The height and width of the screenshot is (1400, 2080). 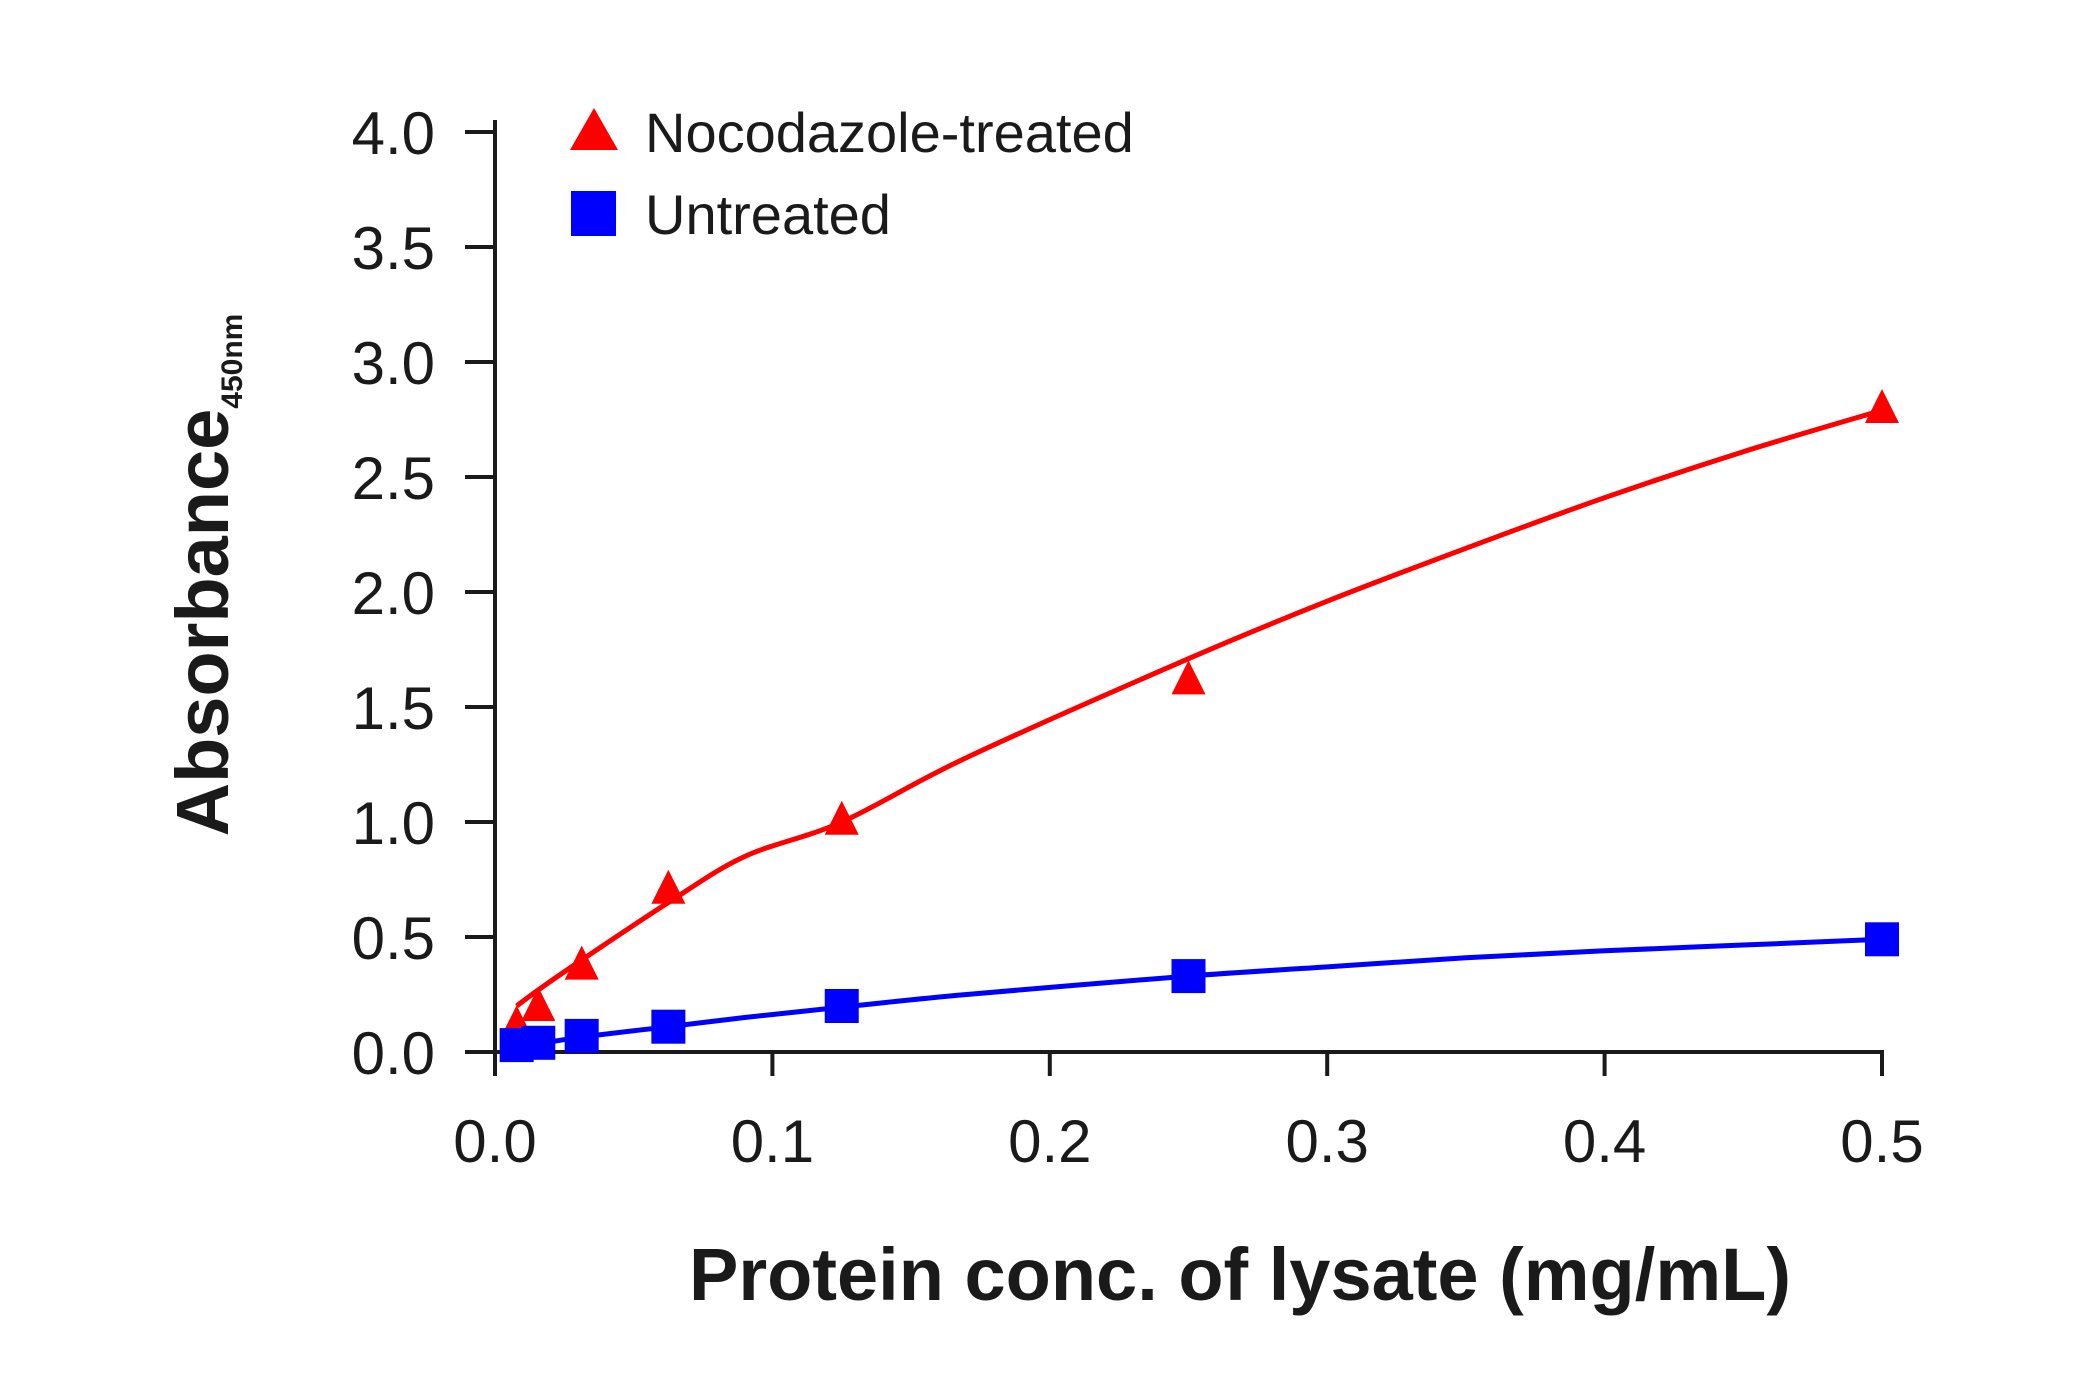 What do you see at coordinates (393, 133) in the screenshot?
I see `y-tick-label: 4.0` at bounding box center [393, 133].